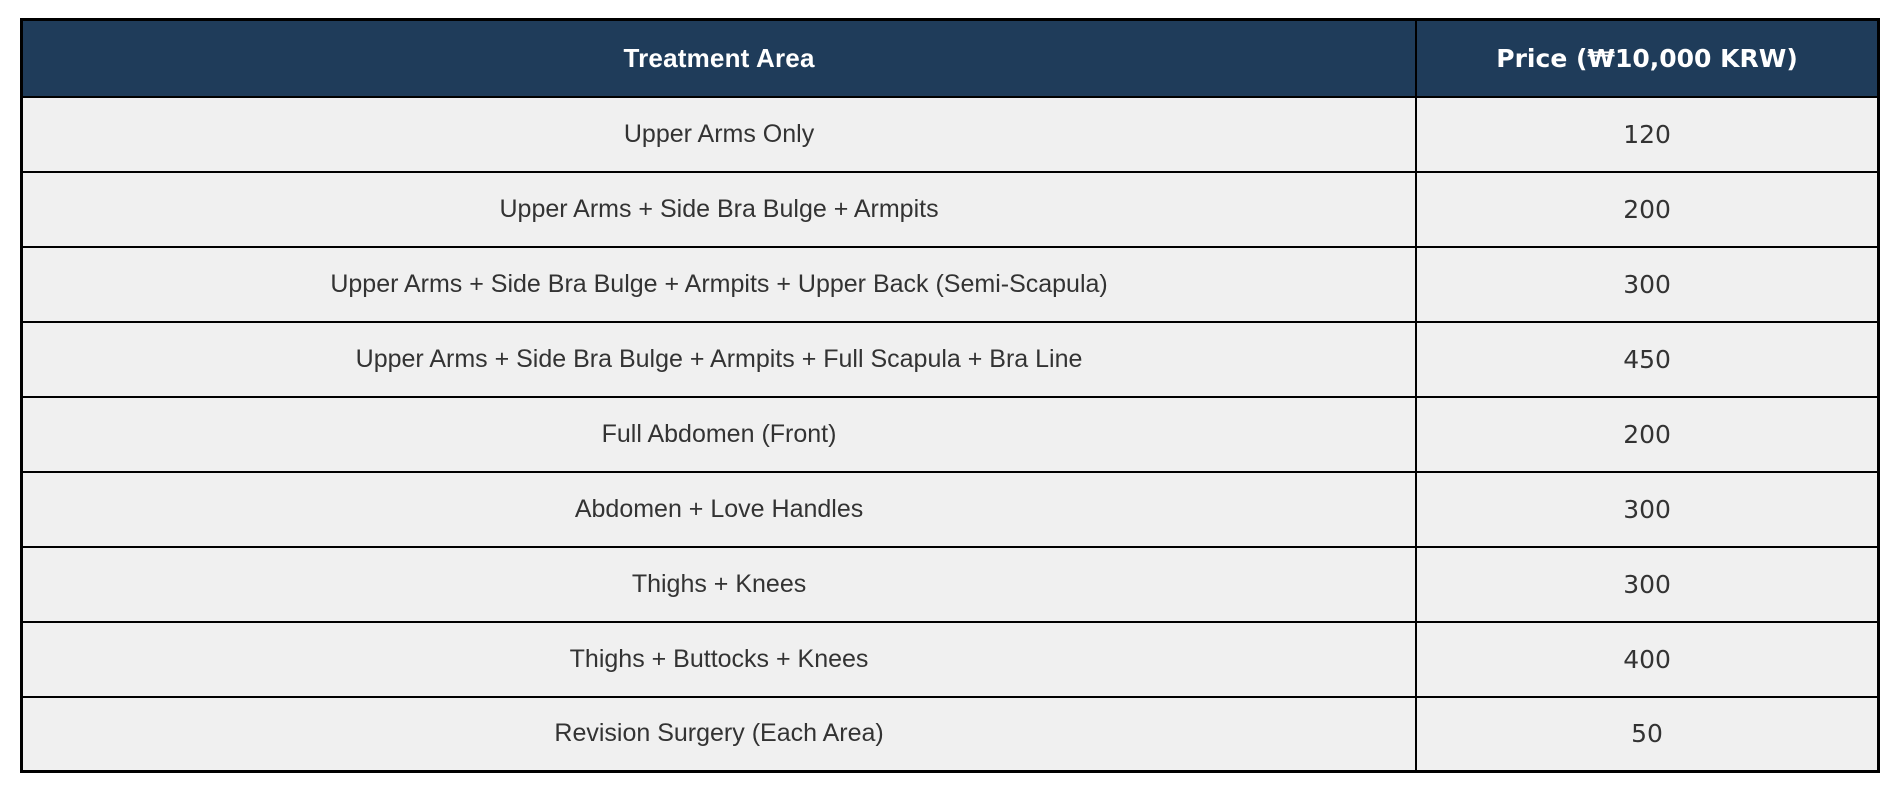 This screenshot has width=1900, height=810. Describe the element at coordinates (1647, 134) in the screenshot. I see `price-cell: 120` at that location.